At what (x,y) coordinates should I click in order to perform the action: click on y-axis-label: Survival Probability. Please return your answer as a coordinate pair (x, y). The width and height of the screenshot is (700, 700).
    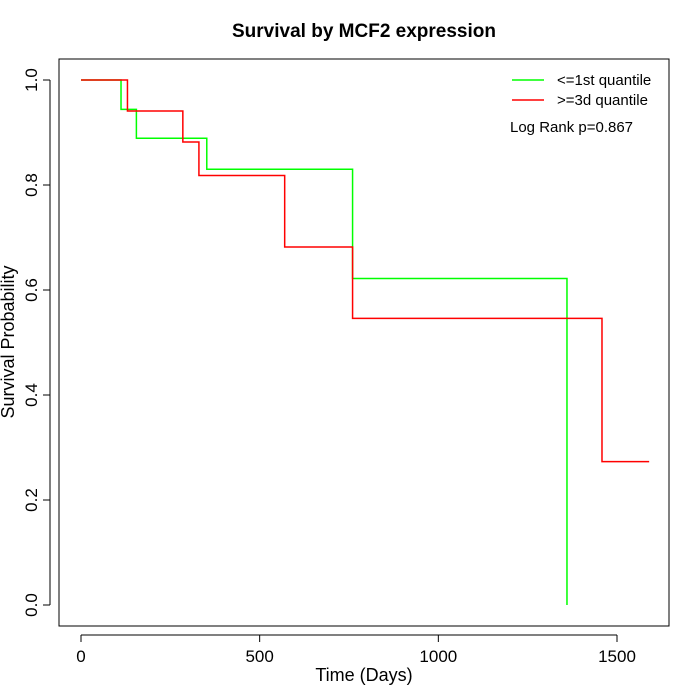
    Looking at the image, I should click on (9, 341).